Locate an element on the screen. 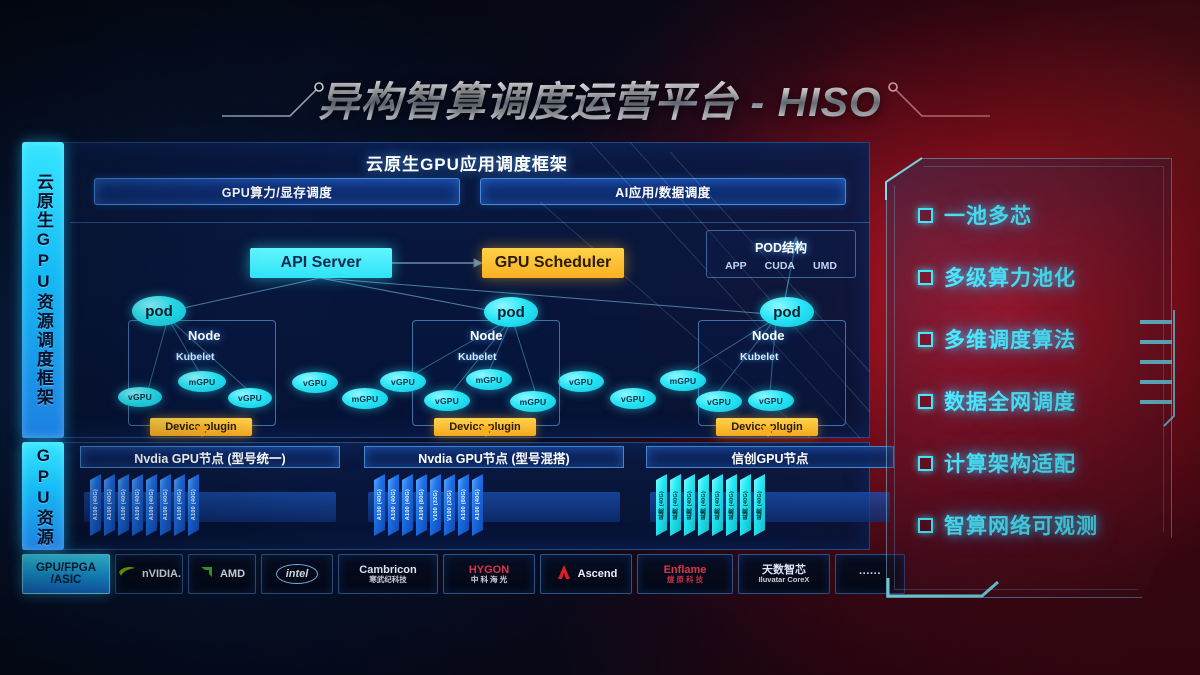 The width and height of the screenshot is (1200, 675). feature-item-1: 多级算力池化 is located at coordinates (1040, 277).